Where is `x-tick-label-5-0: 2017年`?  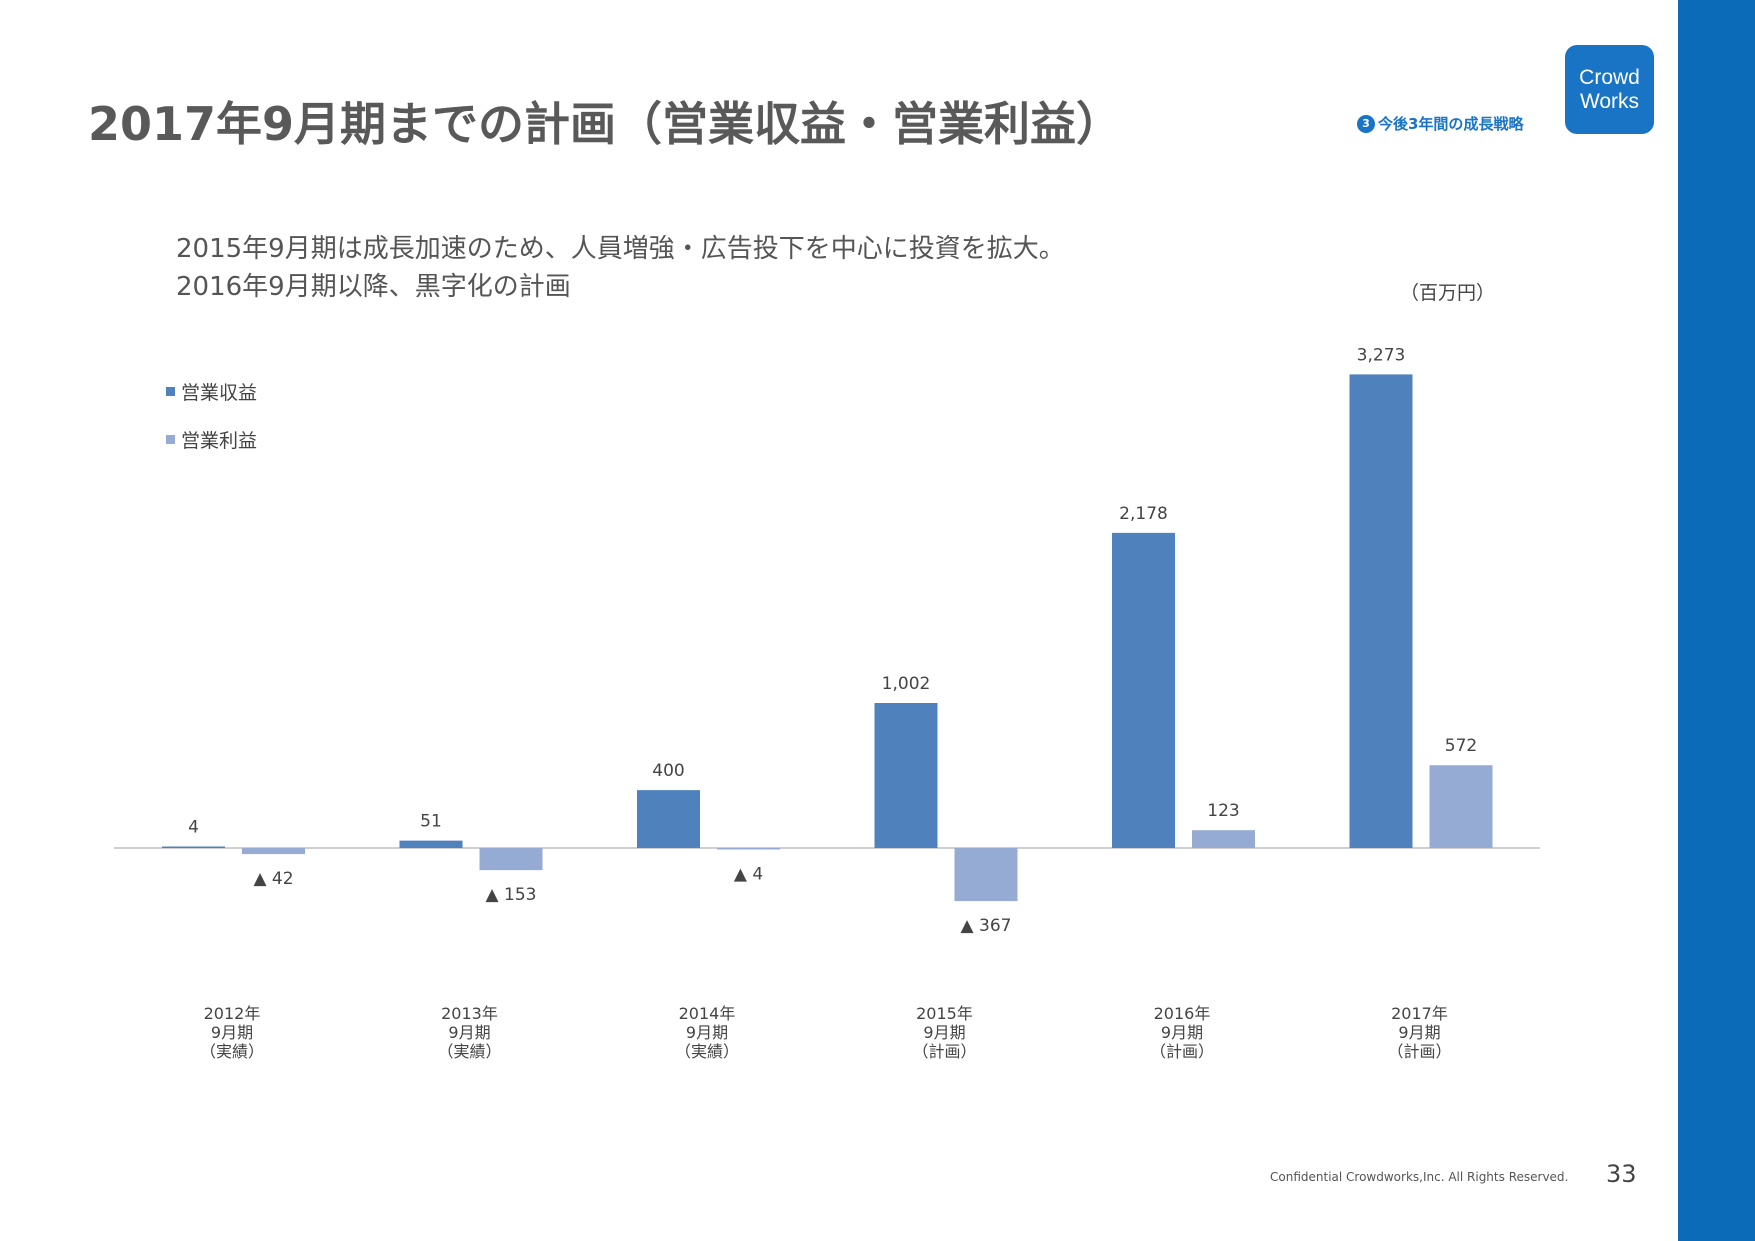
x-tick-label-5-0: 2017年 is located at coordinates (1419, 1013).